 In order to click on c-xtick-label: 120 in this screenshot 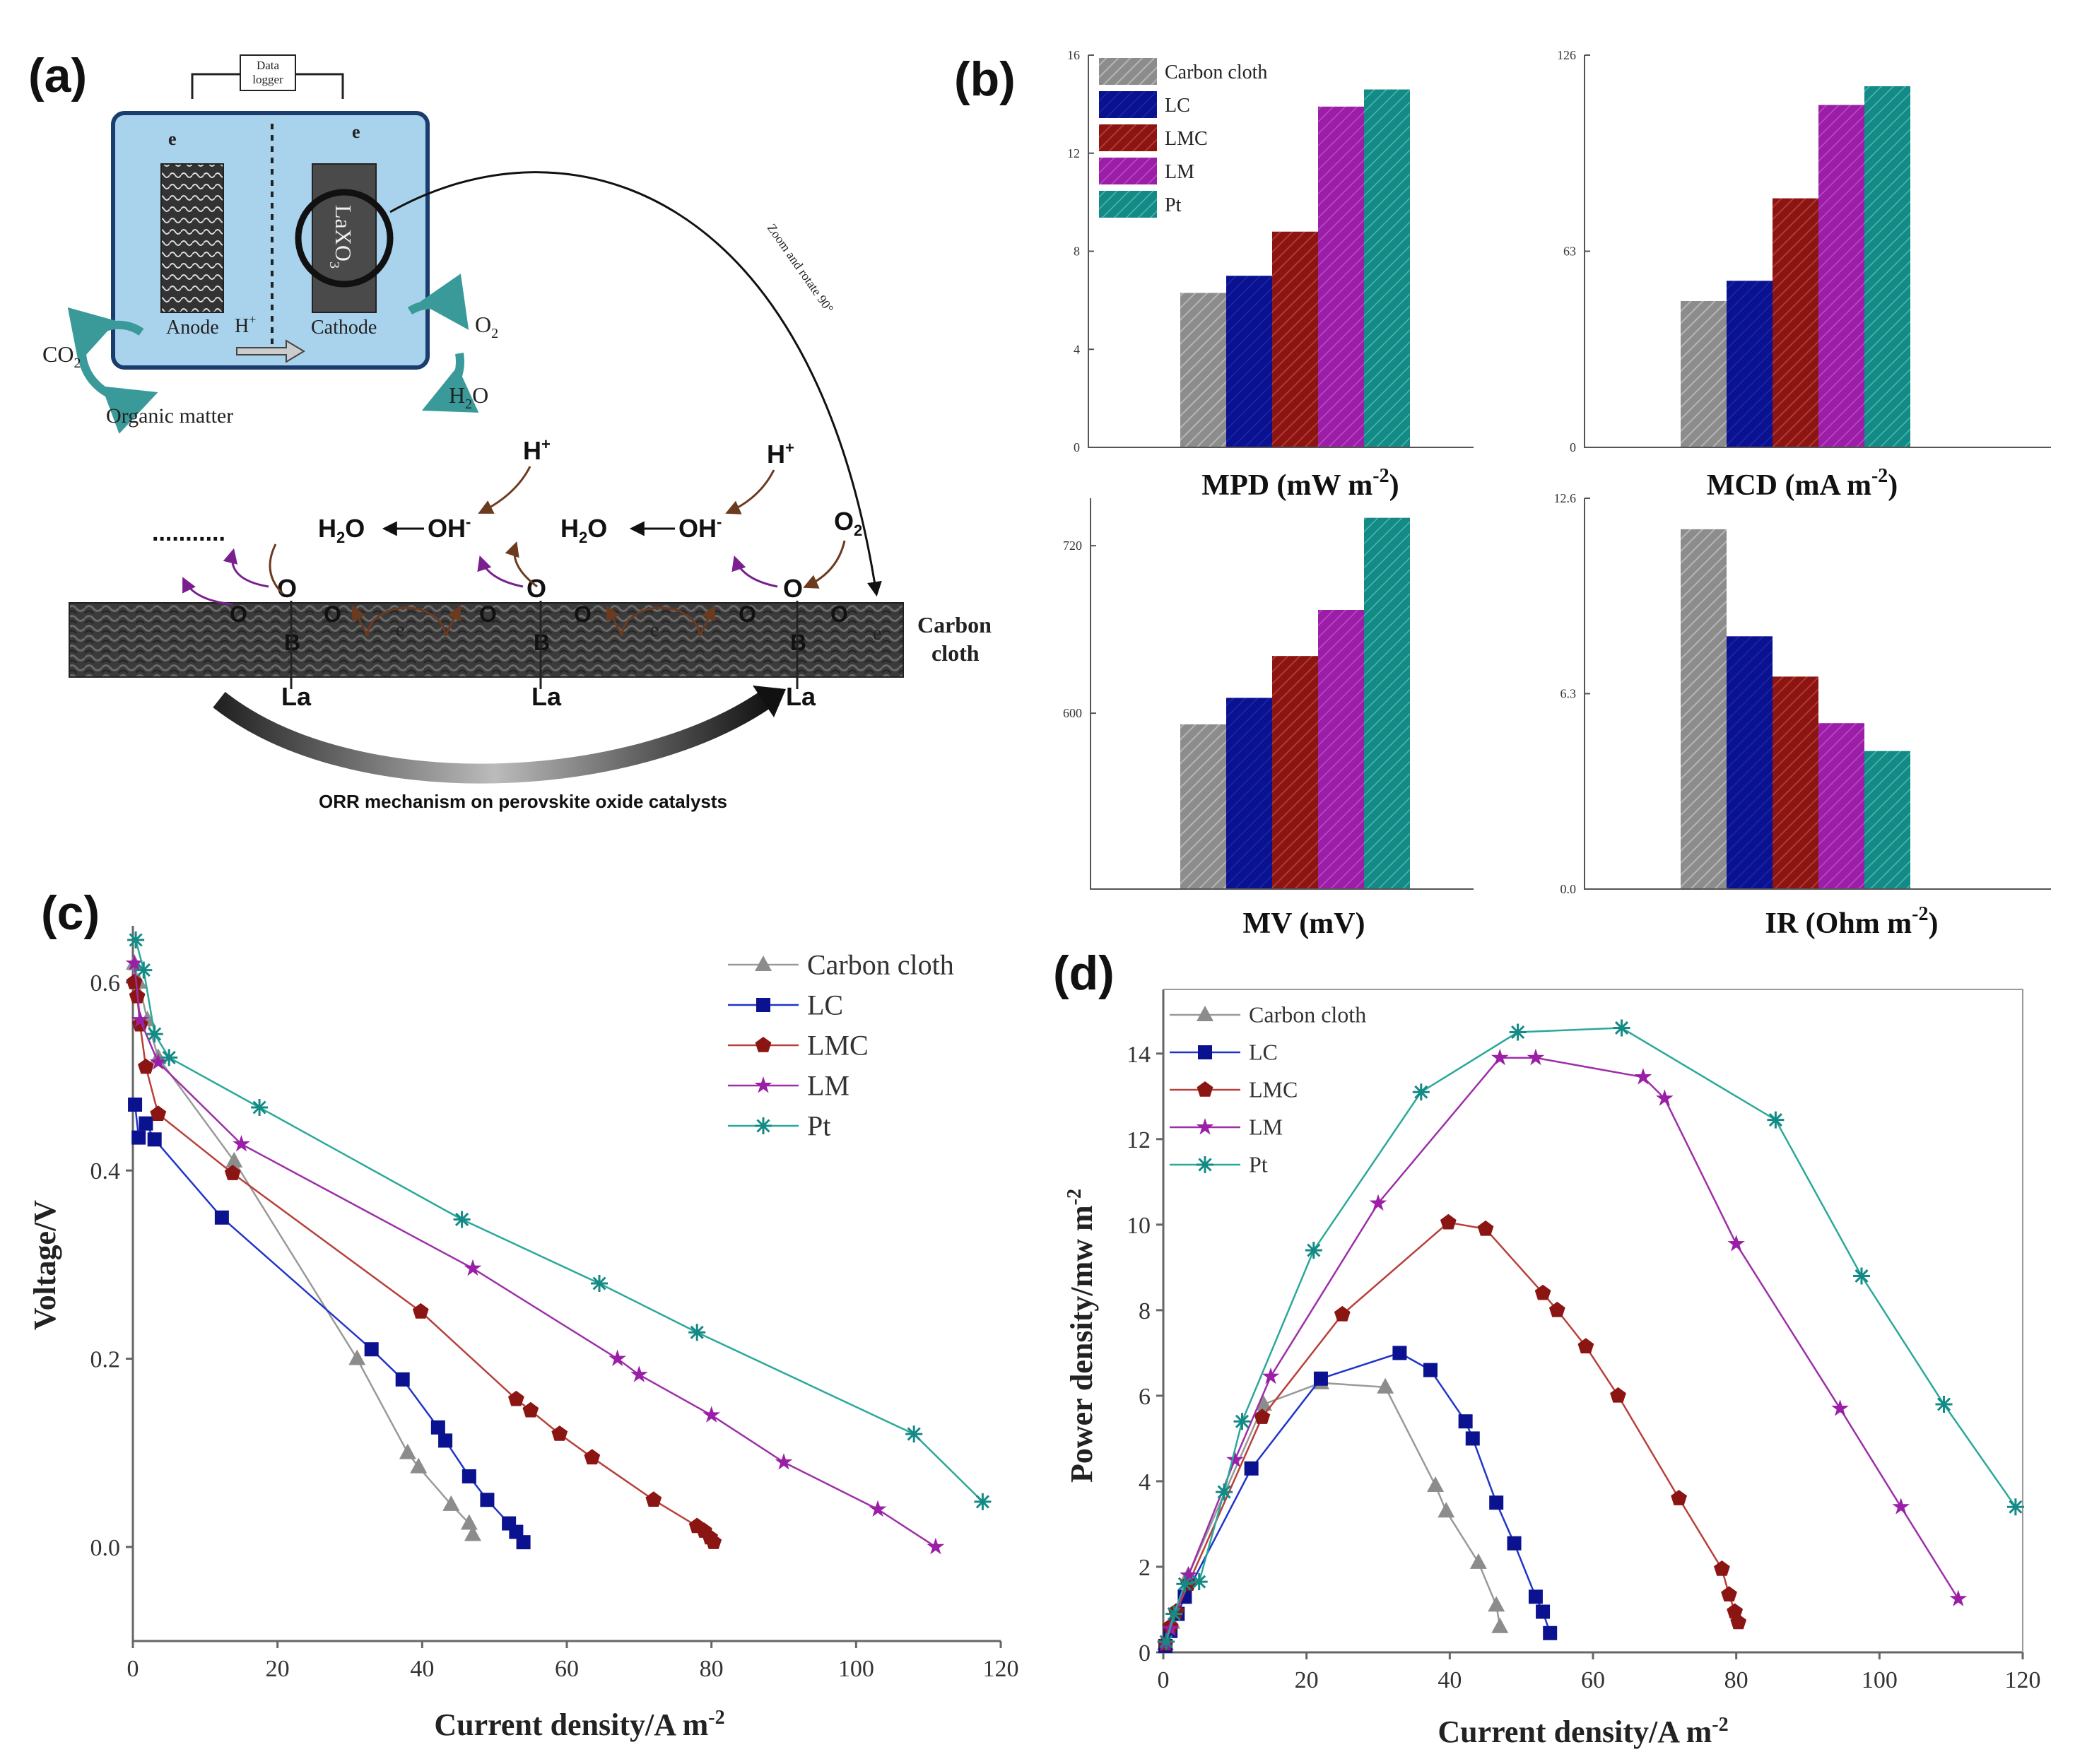, I will do `click(1001, 1669)`.